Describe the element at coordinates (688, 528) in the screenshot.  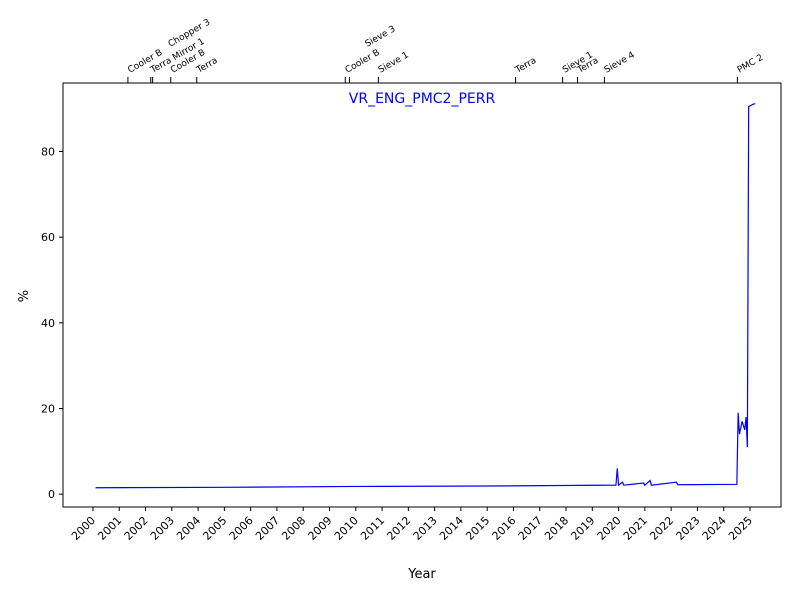
I see `x-tick-label: 2023` at that location.